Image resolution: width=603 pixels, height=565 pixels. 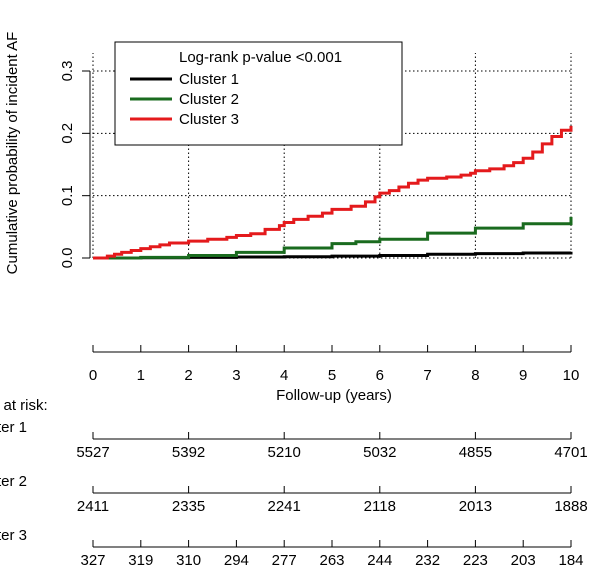 What do you see at coordinates (380, 375) in the screenshot?
I see `x-tick-label: 6` at bounding box center [380, 375].